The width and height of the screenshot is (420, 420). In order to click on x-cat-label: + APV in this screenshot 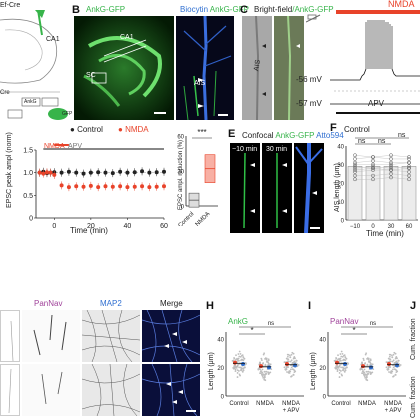, I will do `click(393, 411)`.